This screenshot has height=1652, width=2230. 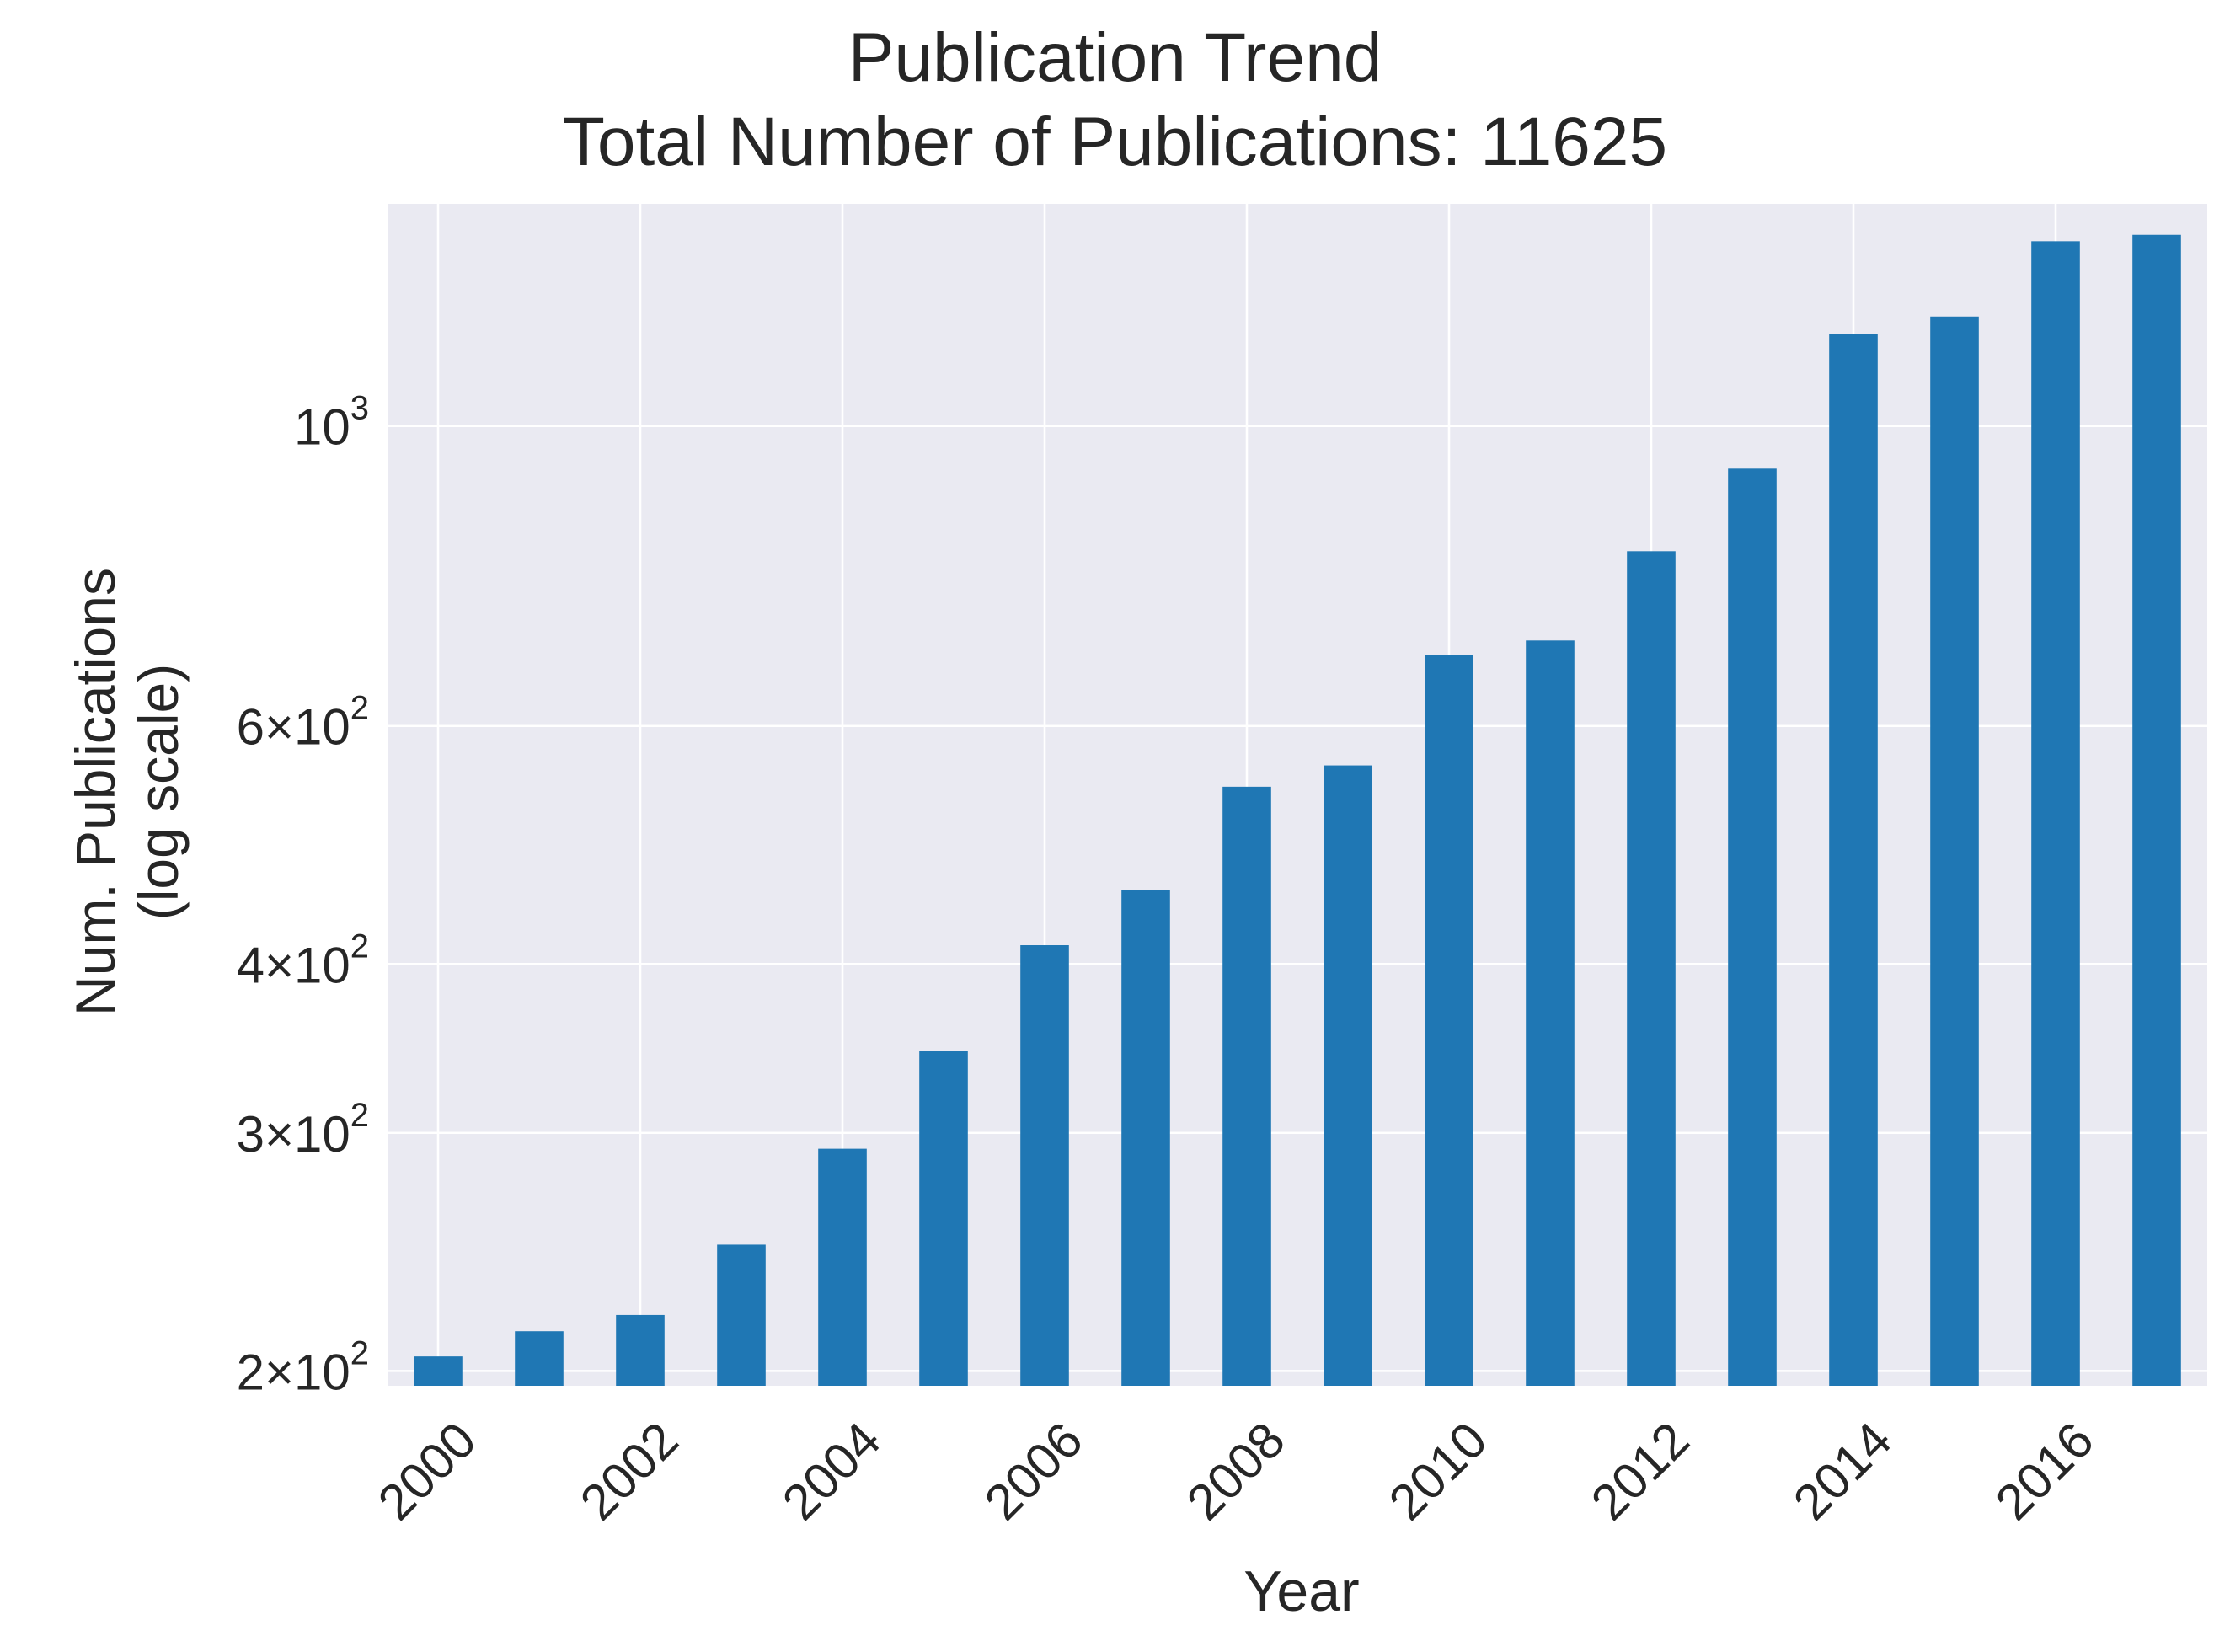 I want to click on x-tick-label-2002: 2002, so click(x=629, y=1471).